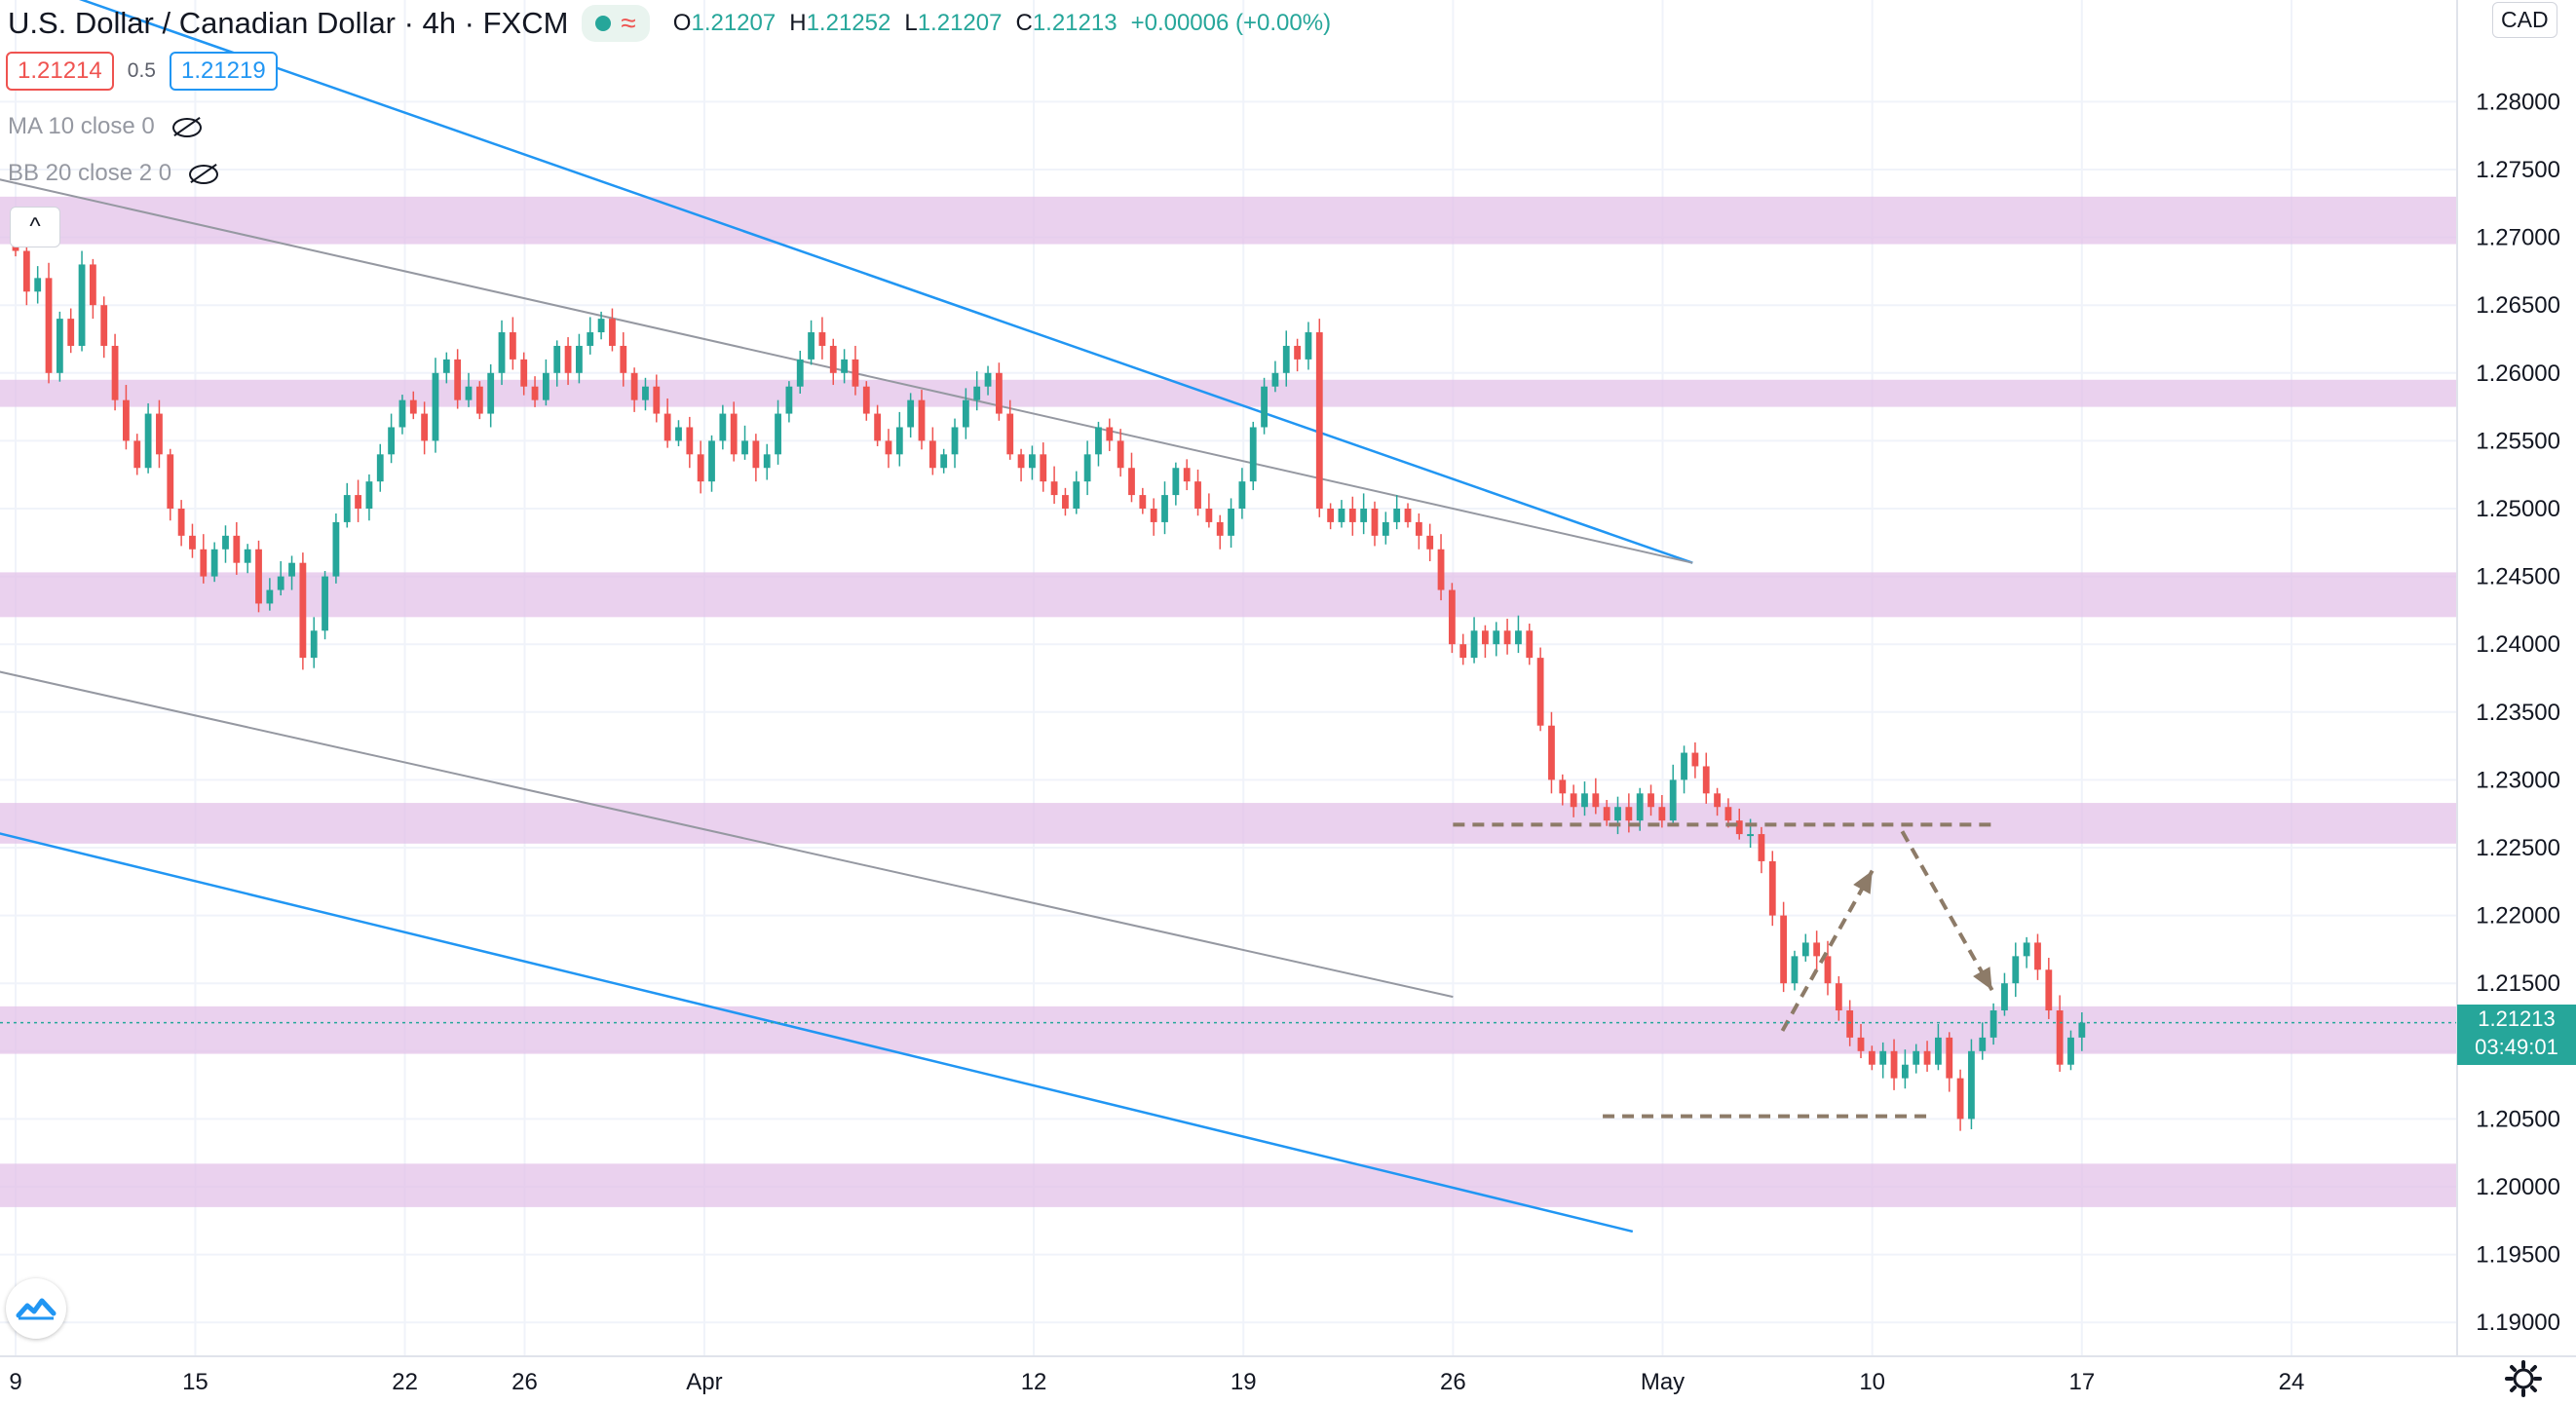 The height and width of the screenshot is (1405, 2576). Describe the element at coordinates (1947, 911) in the screenshot. I see `projection-down-line` at that location.